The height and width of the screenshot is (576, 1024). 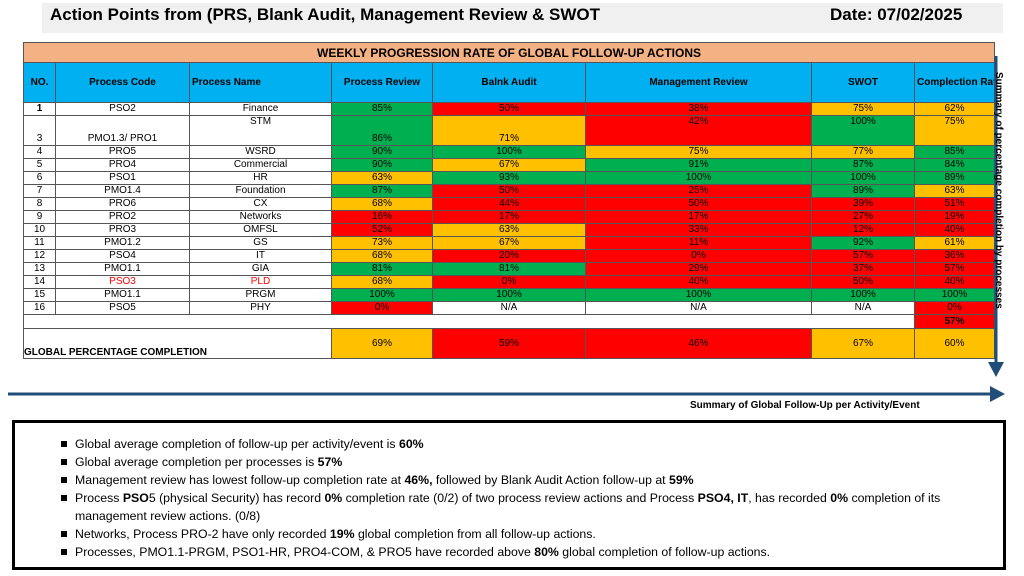 What do you see at coordinates (39, 152) in the screenshot?
I see `row-no: 4` at bounding box center [39, 152].